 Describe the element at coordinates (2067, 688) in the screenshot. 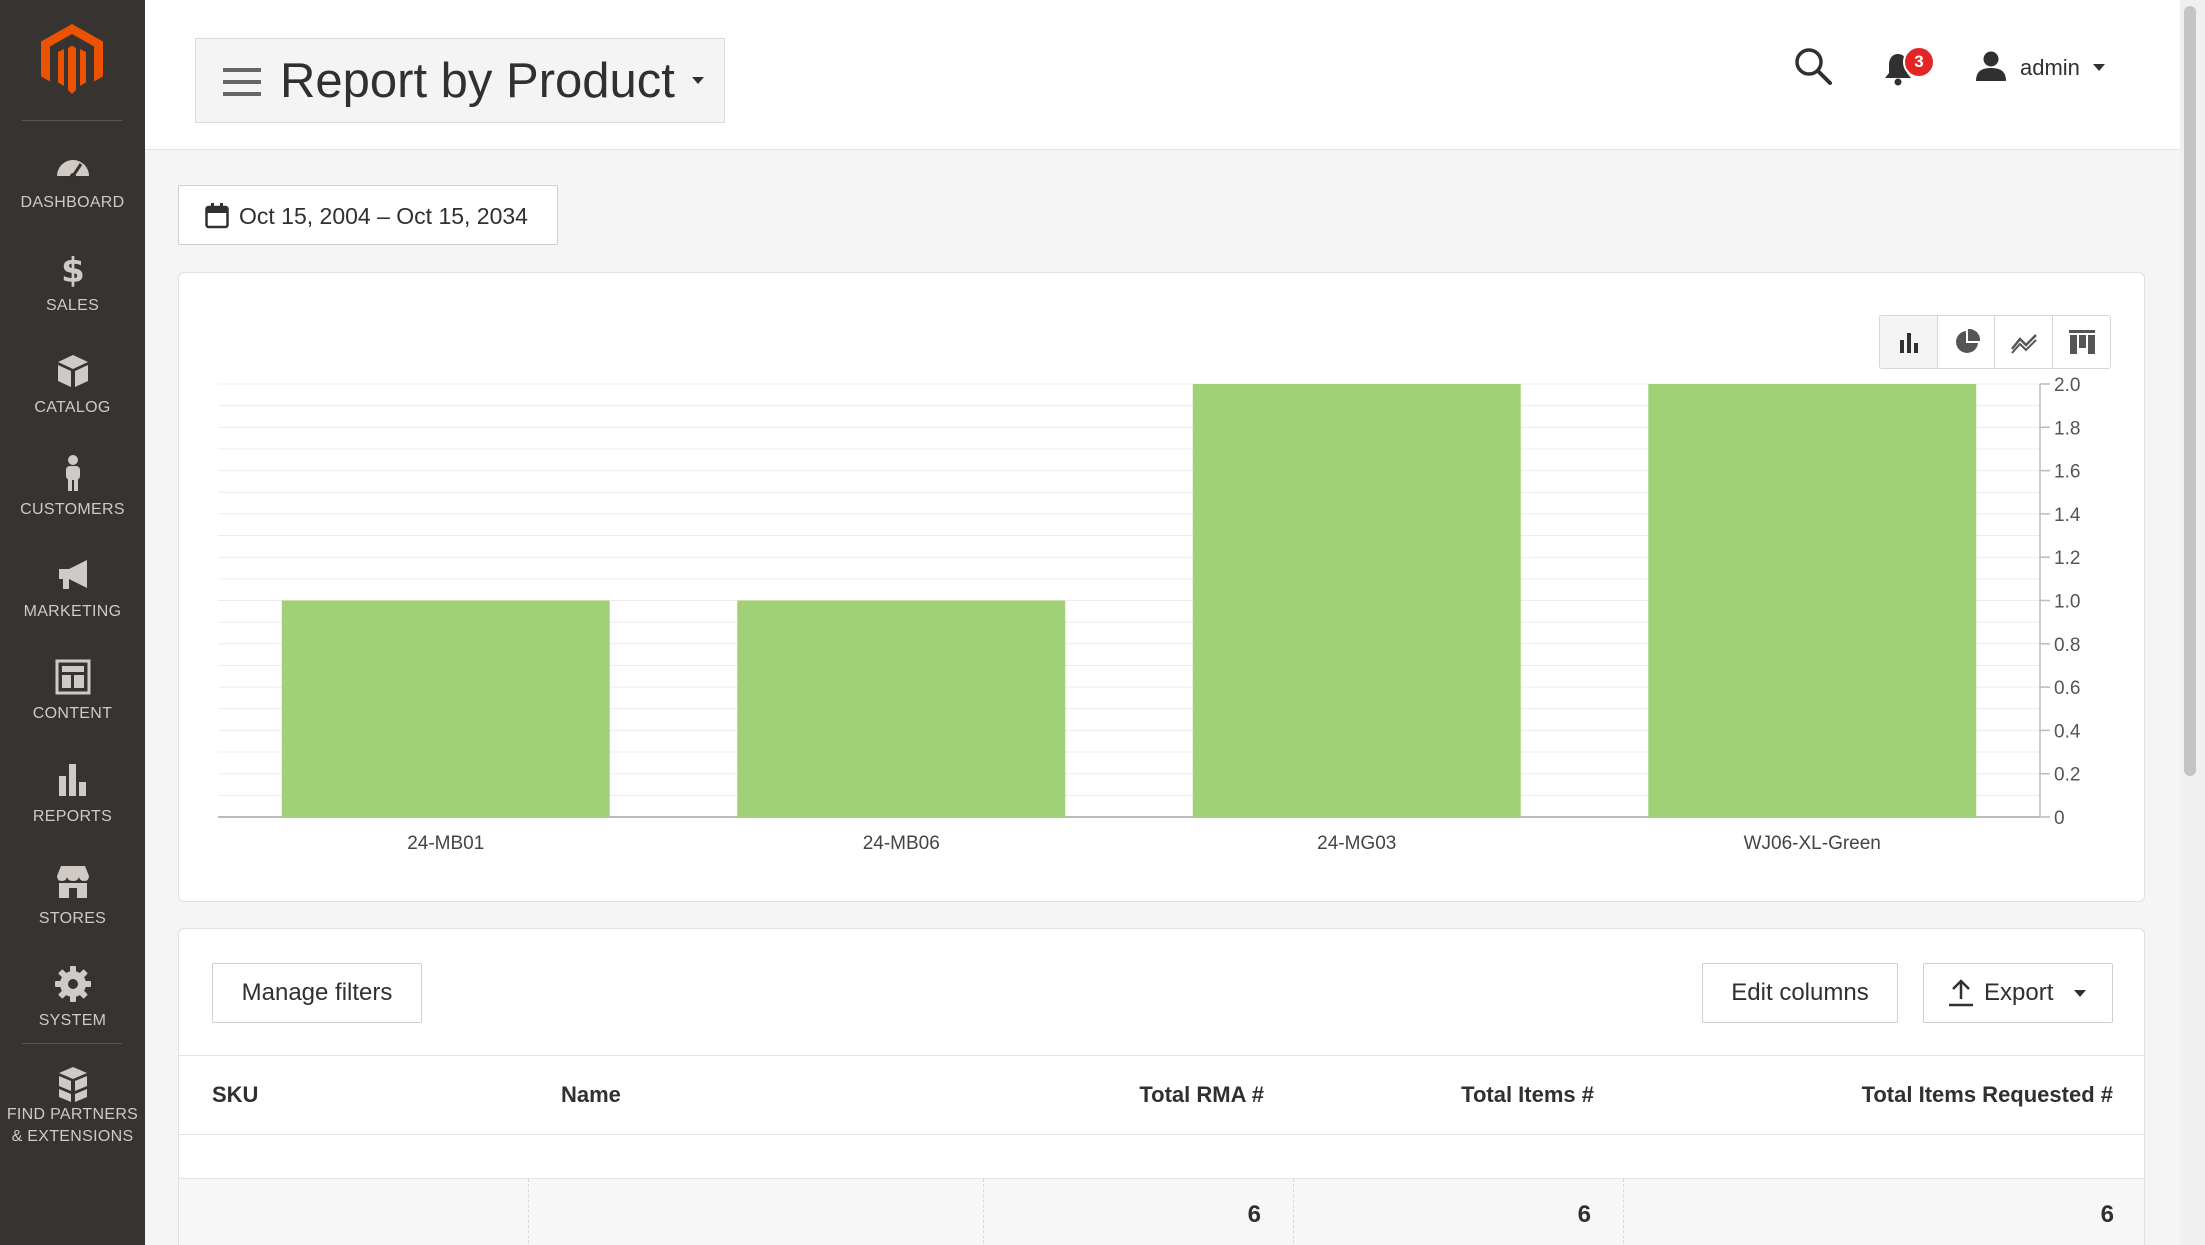

I see `y-tick-label: 0.6` at that location.